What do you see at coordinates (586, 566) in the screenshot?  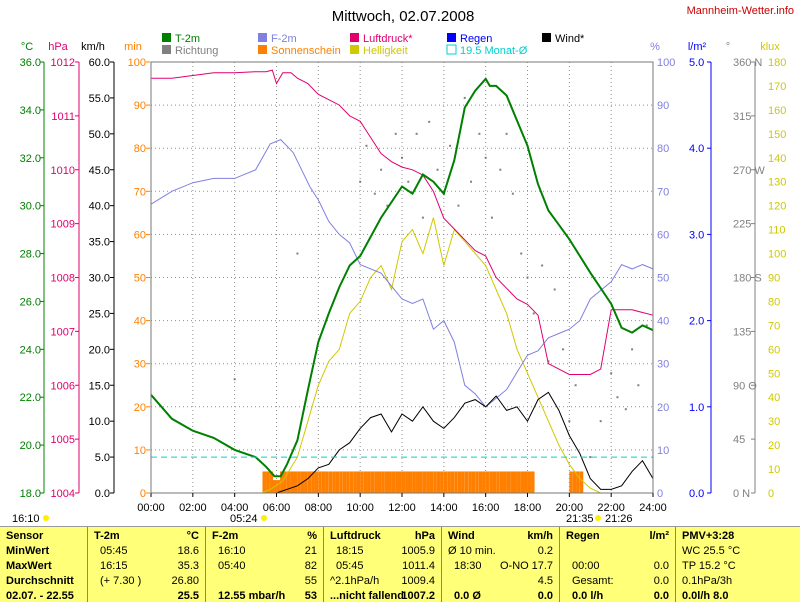 I see `stats-time: 00:00` at bounding box center [586, 566].